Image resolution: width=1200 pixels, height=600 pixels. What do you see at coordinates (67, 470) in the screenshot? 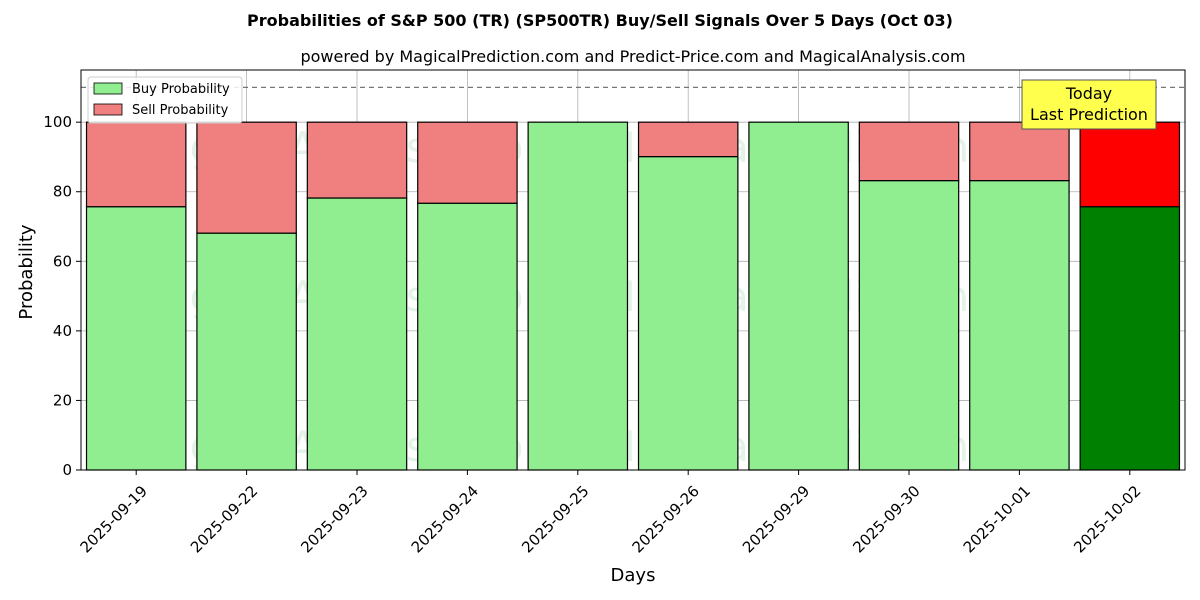
I see `y-tick-label: 0` at bounding box center [67, 470].